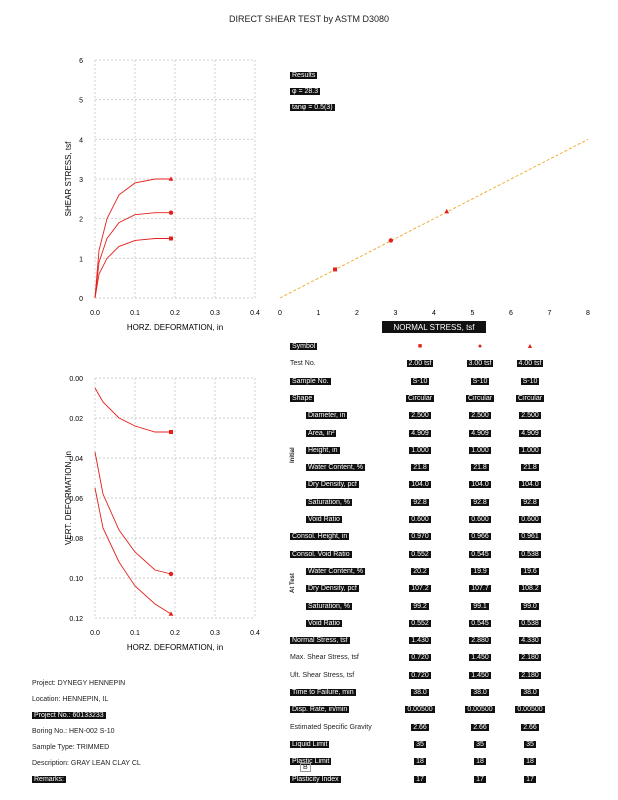  Describe the element at coordinates (327, 416) in the screenshot. I see `row-label: Diameter, in` at that location.